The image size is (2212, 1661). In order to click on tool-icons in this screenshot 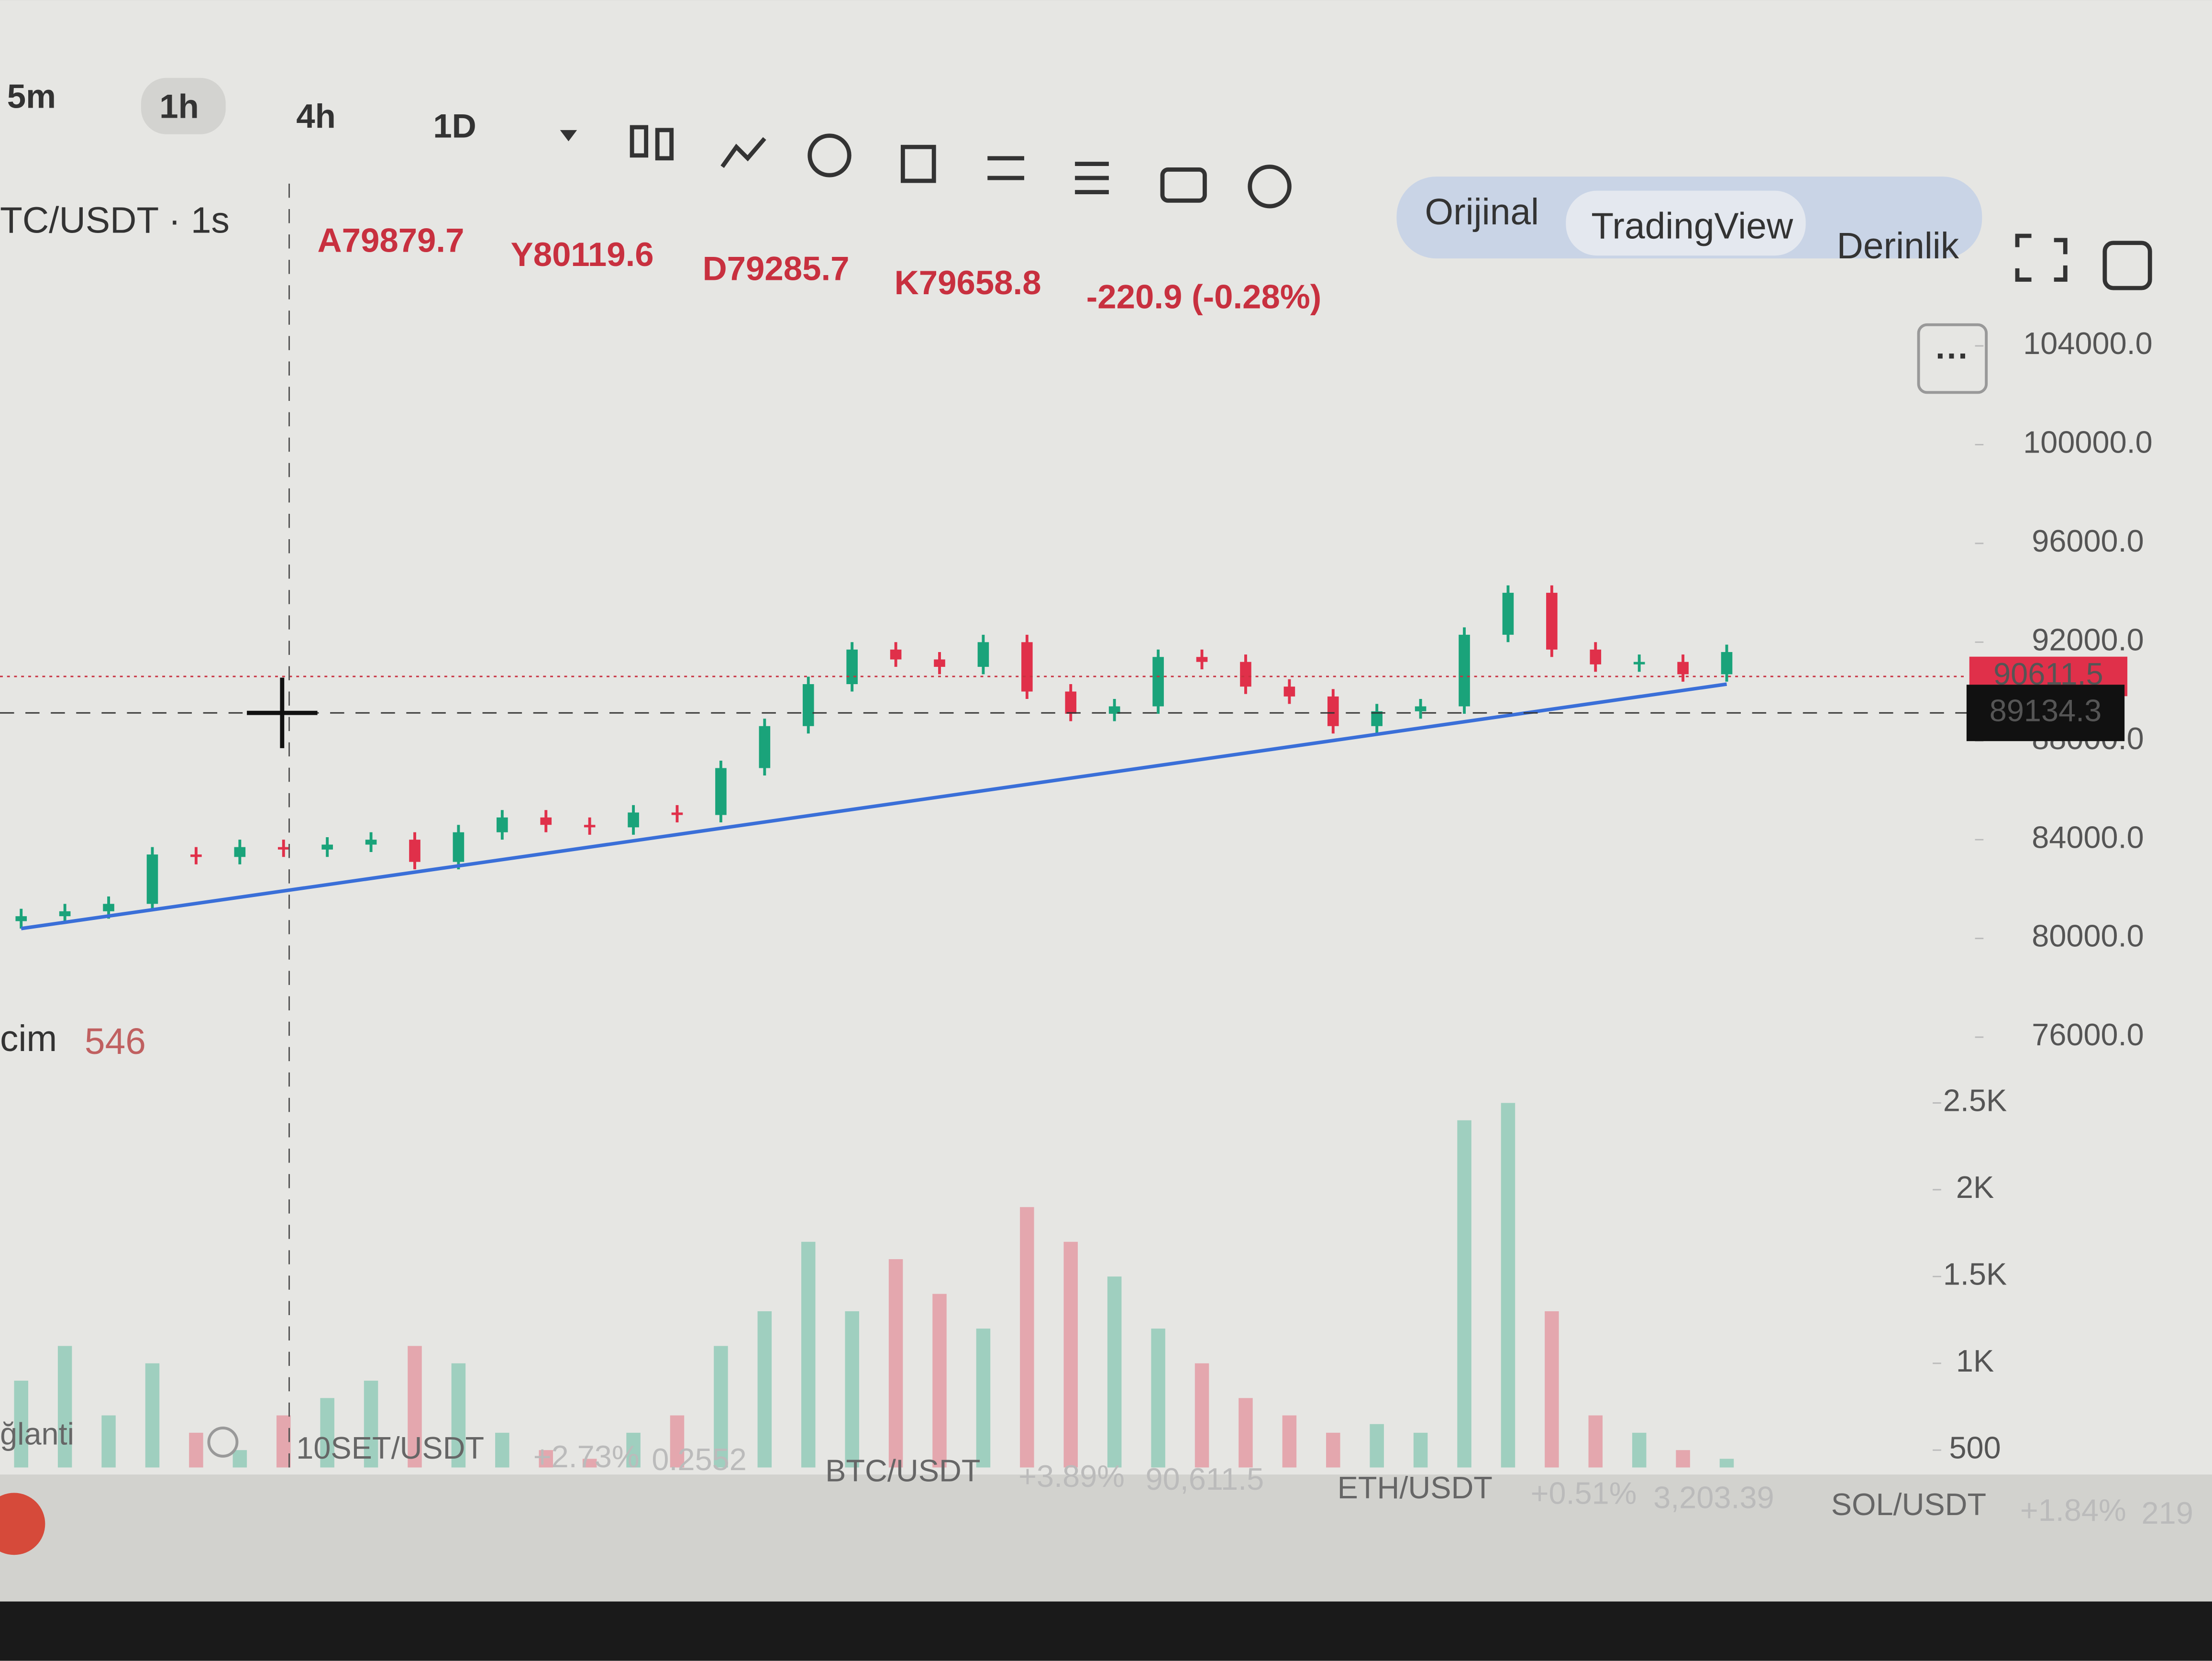, I will do `click(961, 167)`.